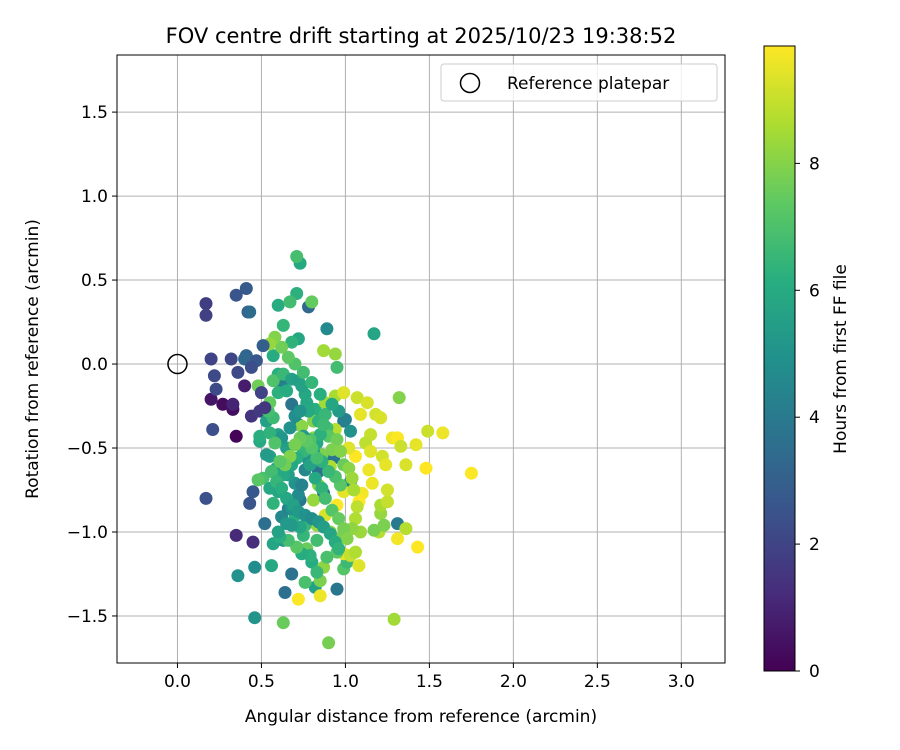 The height and width of the screenshot is (750, 900). What do you see at coordinates (579, 82) in the screenshot?
I see `legend: Reference platepar` at bounding box center [579, 82].